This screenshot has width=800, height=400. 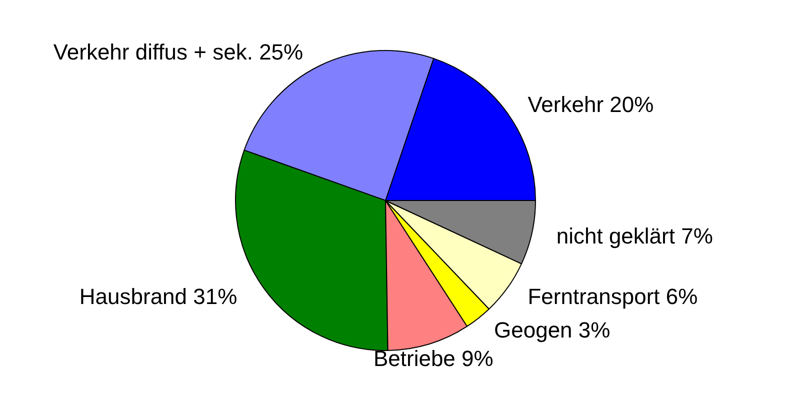 What do you see at coordinates (158, 297) in the screenshot?
I see `slice-label: Hausbrand 31%` at bounding box center [158, 297].